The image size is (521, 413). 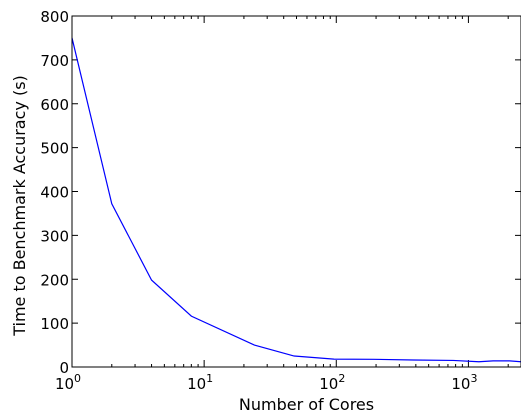 I want to click on x-tick-label: 10¹, so click(x=200, y=382).